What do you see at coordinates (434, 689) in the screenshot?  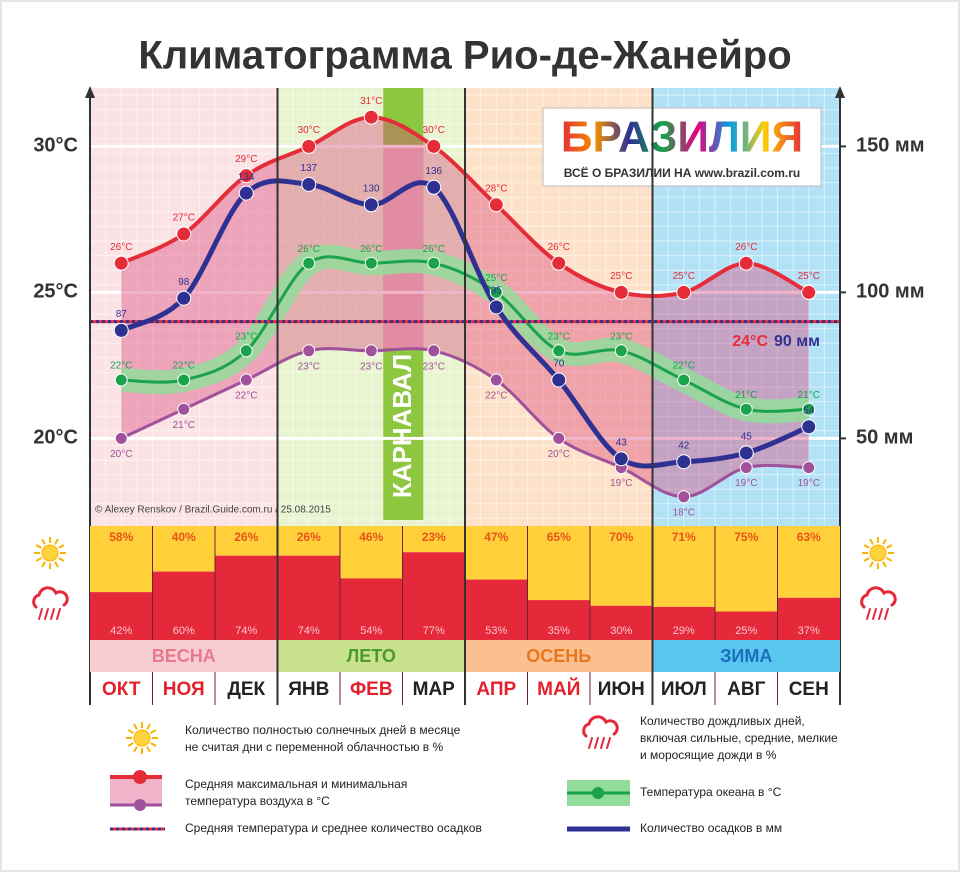 I see `x-tick-label: МАР` at bounding box center [434, 689].